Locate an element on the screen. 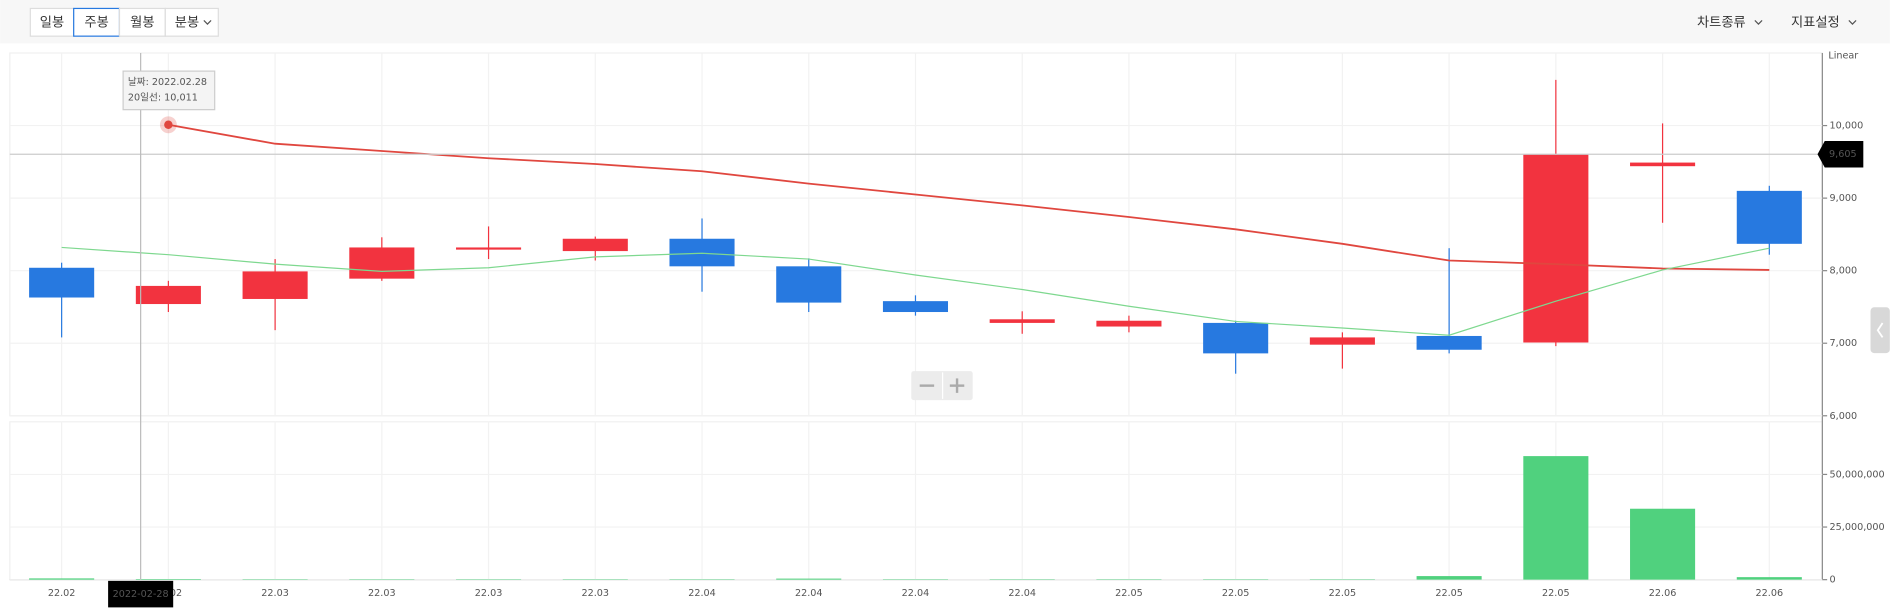 Image resolution: width=1890 pixels, height=611 pixels. toolbar-buttons: 일봉 주봉 월봉 분봉 차트종류 지표설정 is located at coordinates (943, 22).